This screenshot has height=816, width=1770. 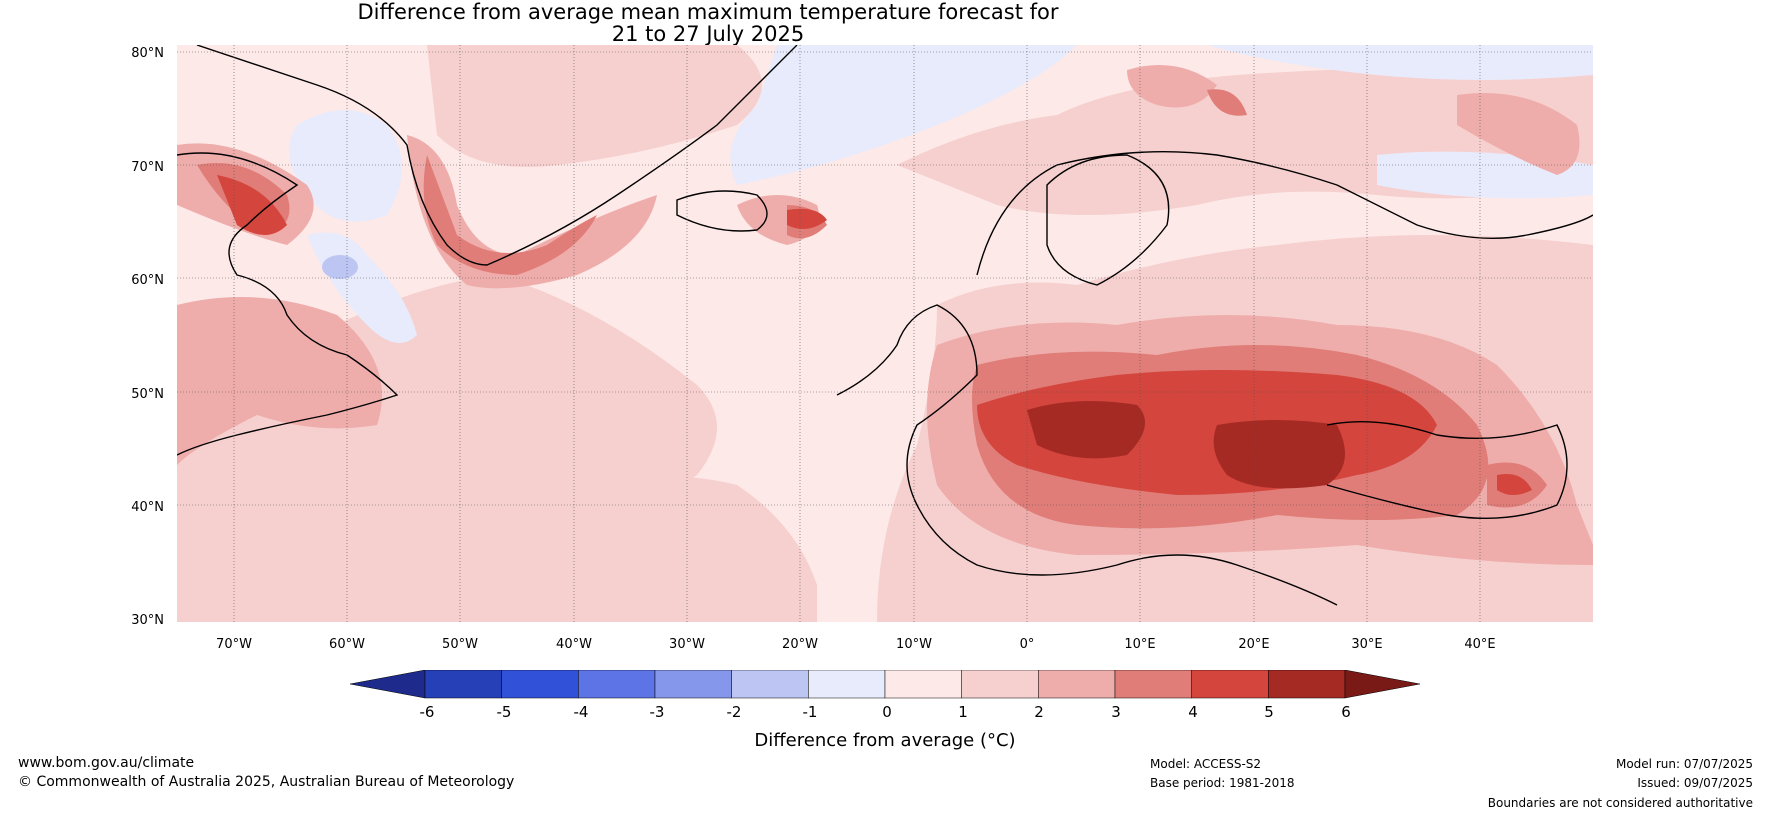 I want to click on lat-tick-60n: 60°N, so click(x=147, y=280).